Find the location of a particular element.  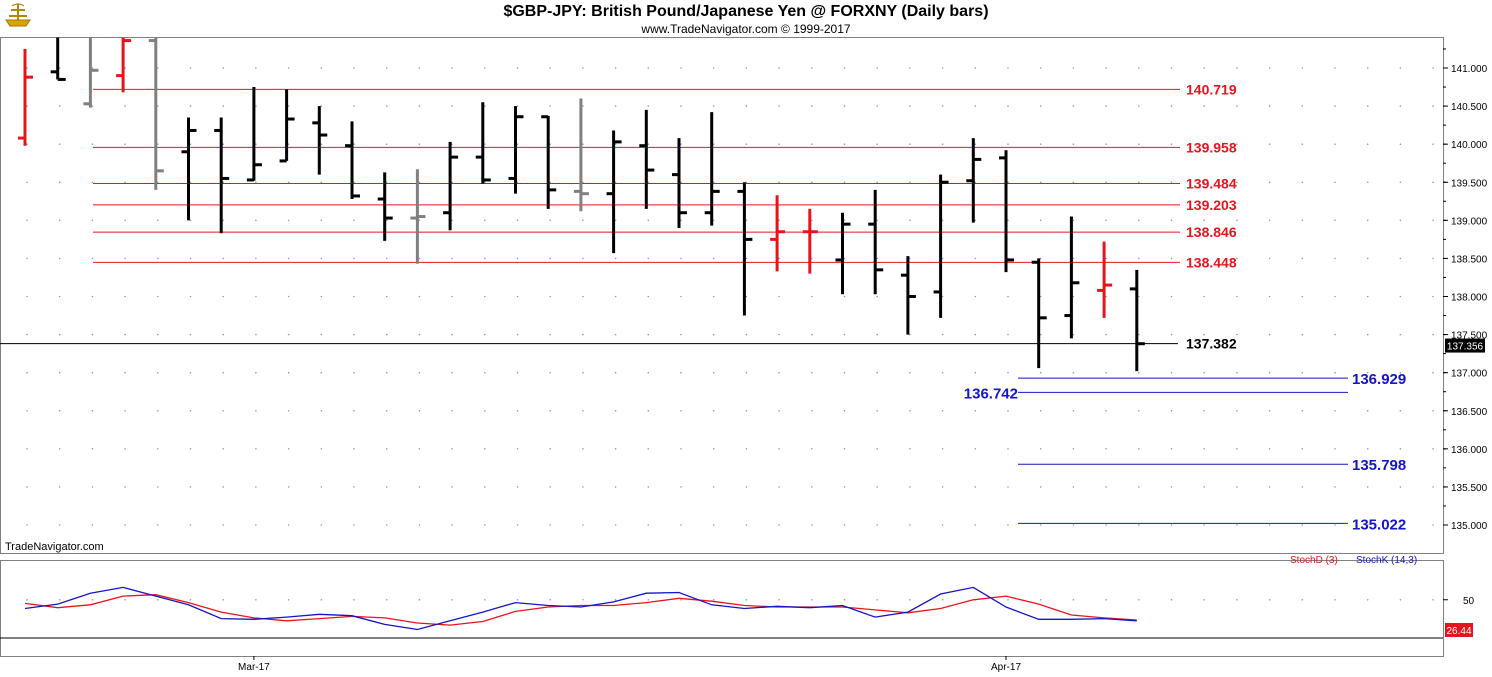

current-price-label: 137.382 is located at coordinates (1211, 344).